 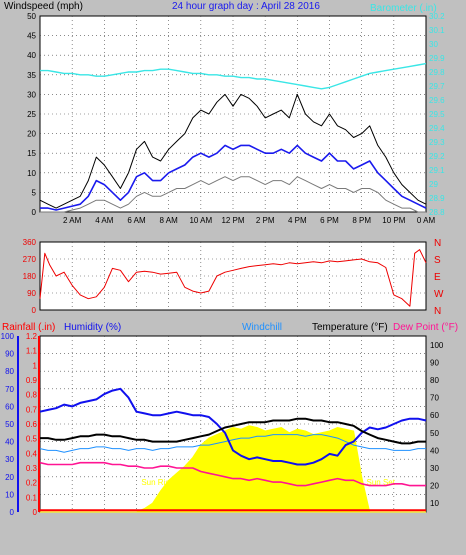 What do you see at coordinates (246, 6) in the screenshot?
I see `graph-day-title: 24 hour graph day : April 28 2016` at bounding box center [246, 6].